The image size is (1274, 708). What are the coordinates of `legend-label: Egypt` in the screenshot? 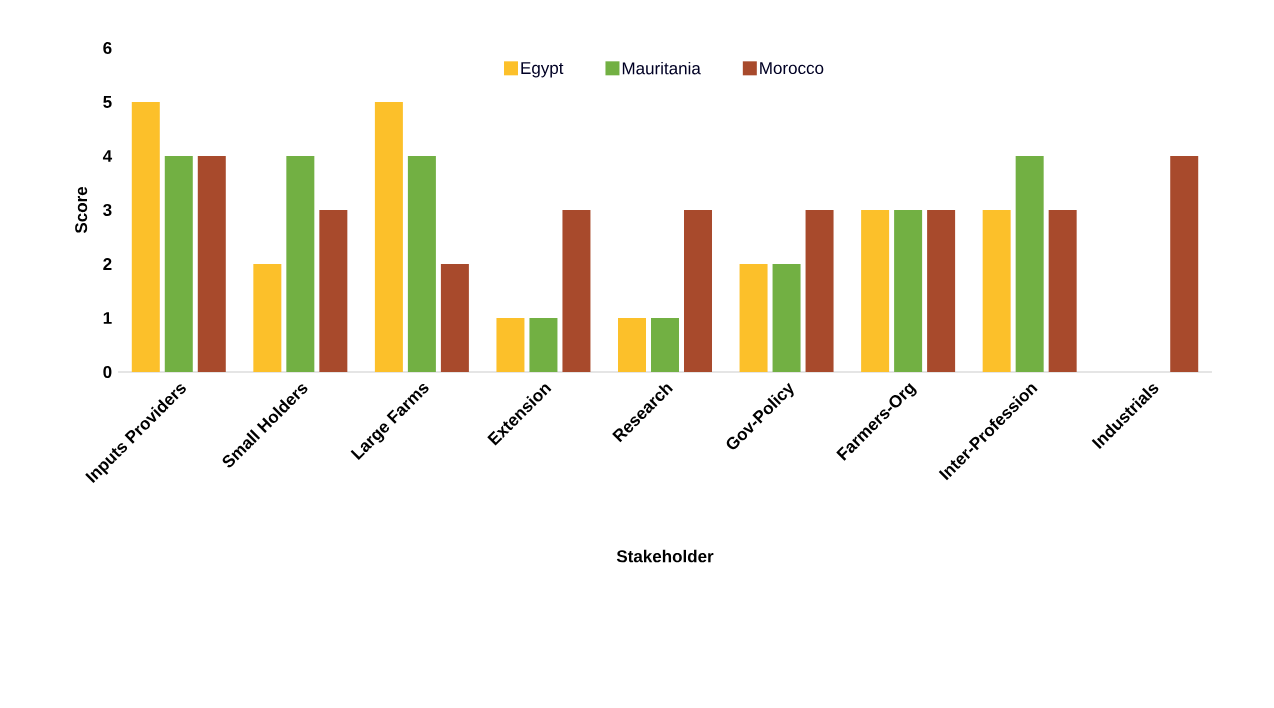 It's located at (542, 70).